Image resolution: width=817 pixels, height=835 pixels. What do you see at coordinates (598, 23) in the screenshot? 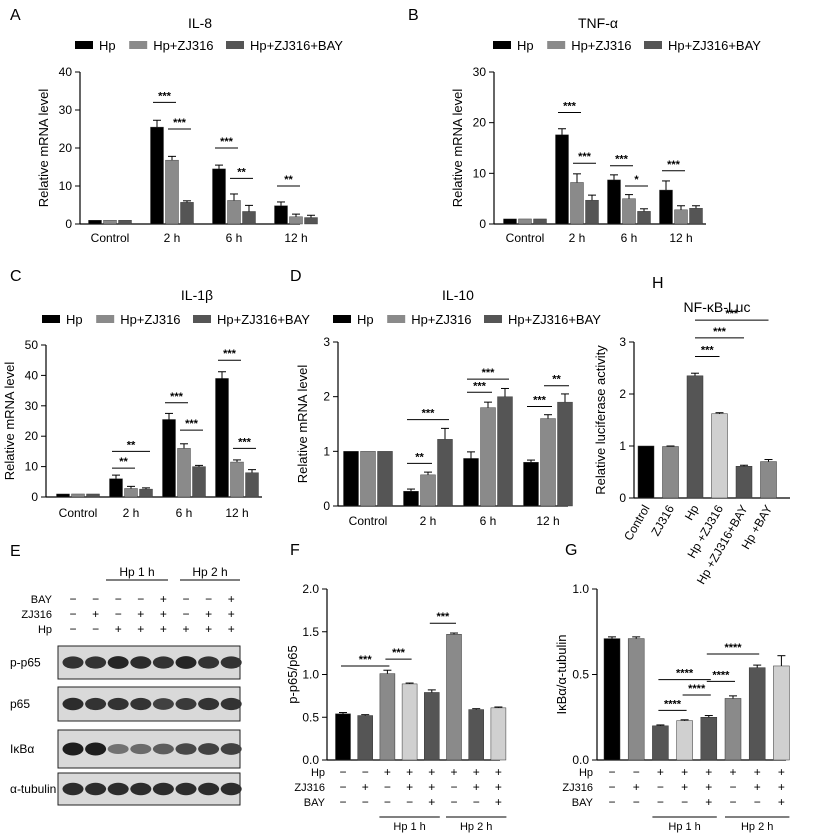
I see `panel-b-title: TNF-α` at bounding box center [598, 23].